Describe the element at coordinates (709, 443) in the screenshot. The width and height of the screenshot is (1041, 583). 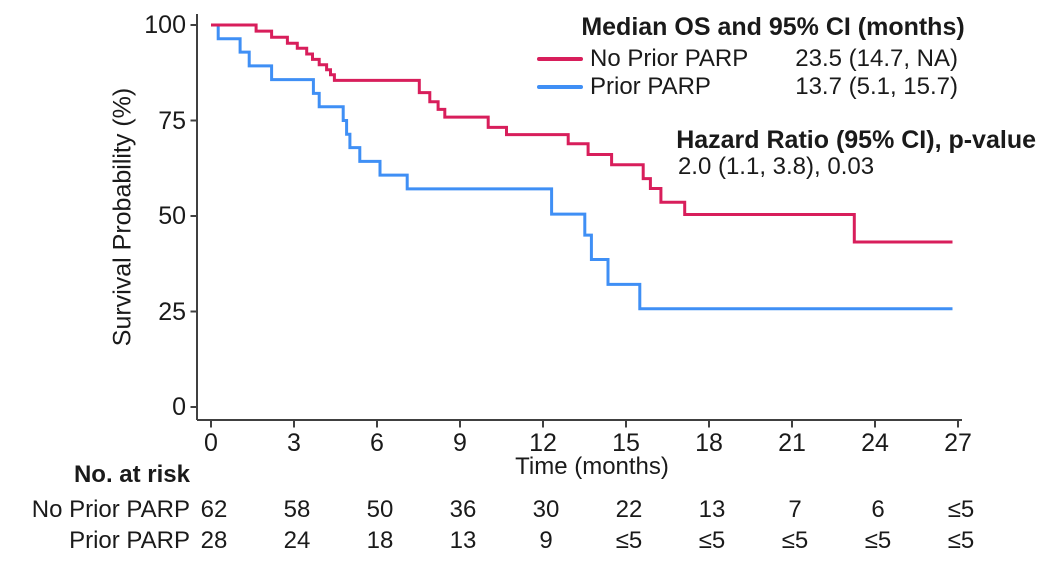
I see `x-tick-label: 18` at that location.